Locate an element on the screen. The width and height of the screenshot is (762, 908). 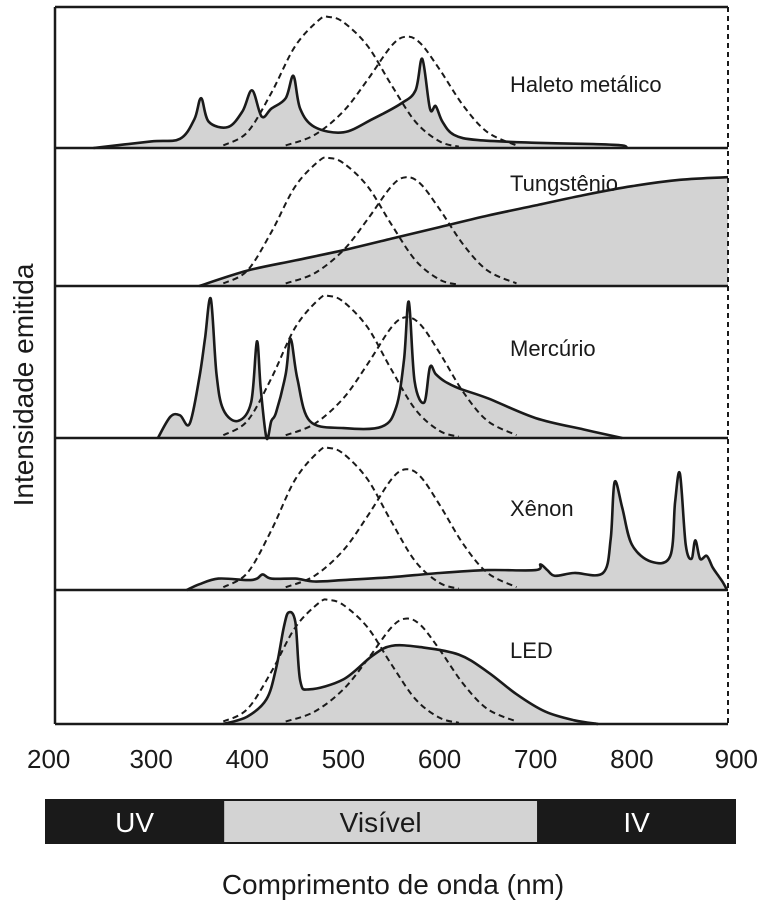
x-tick-labels: 200 300 400 500 600 700 800 900 is located at coordinates (392, 759).